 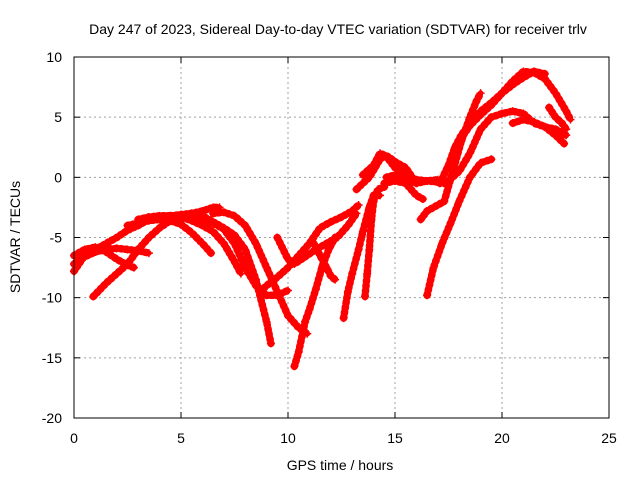 I want to click on x-tick-label: 10, so click(x=288, y=438).